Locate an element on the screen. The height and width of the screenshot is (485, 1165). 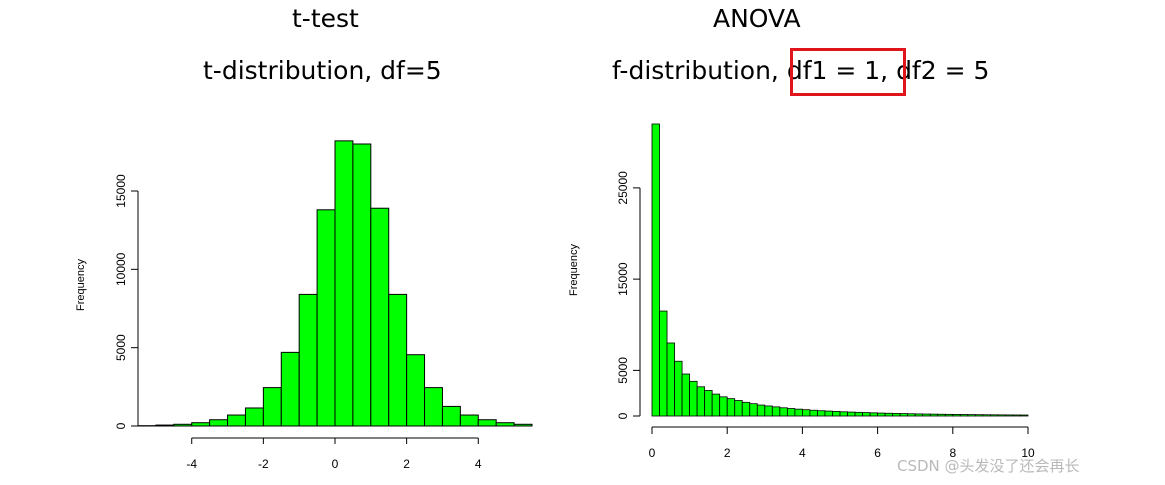
t-x-tick-label: 4 is located at coordinates (478, 464).